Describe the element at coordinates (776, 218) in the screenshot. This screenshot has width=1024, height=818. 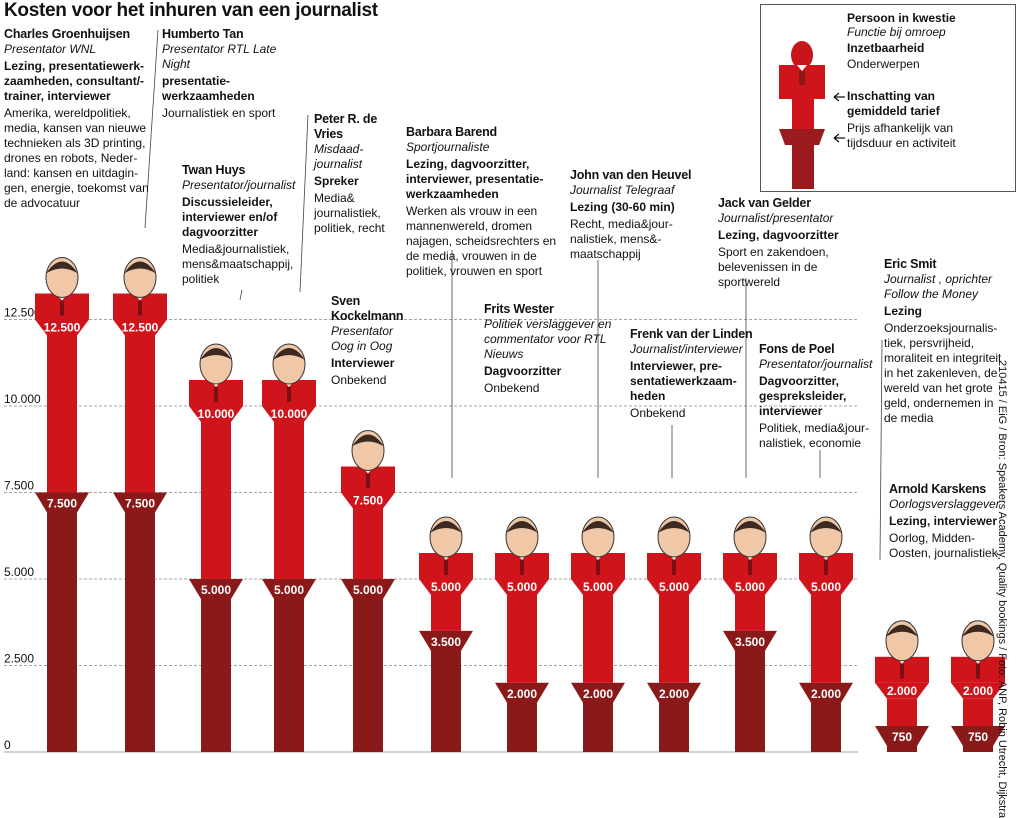
I see `person-function: Journalist/presentator` at that location.